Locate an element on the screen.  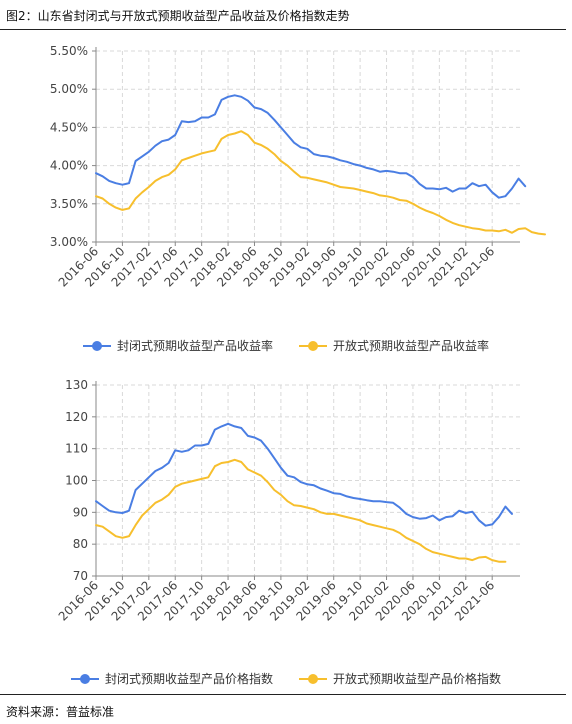
price-series-line-open is located at coordinates (301, 510).